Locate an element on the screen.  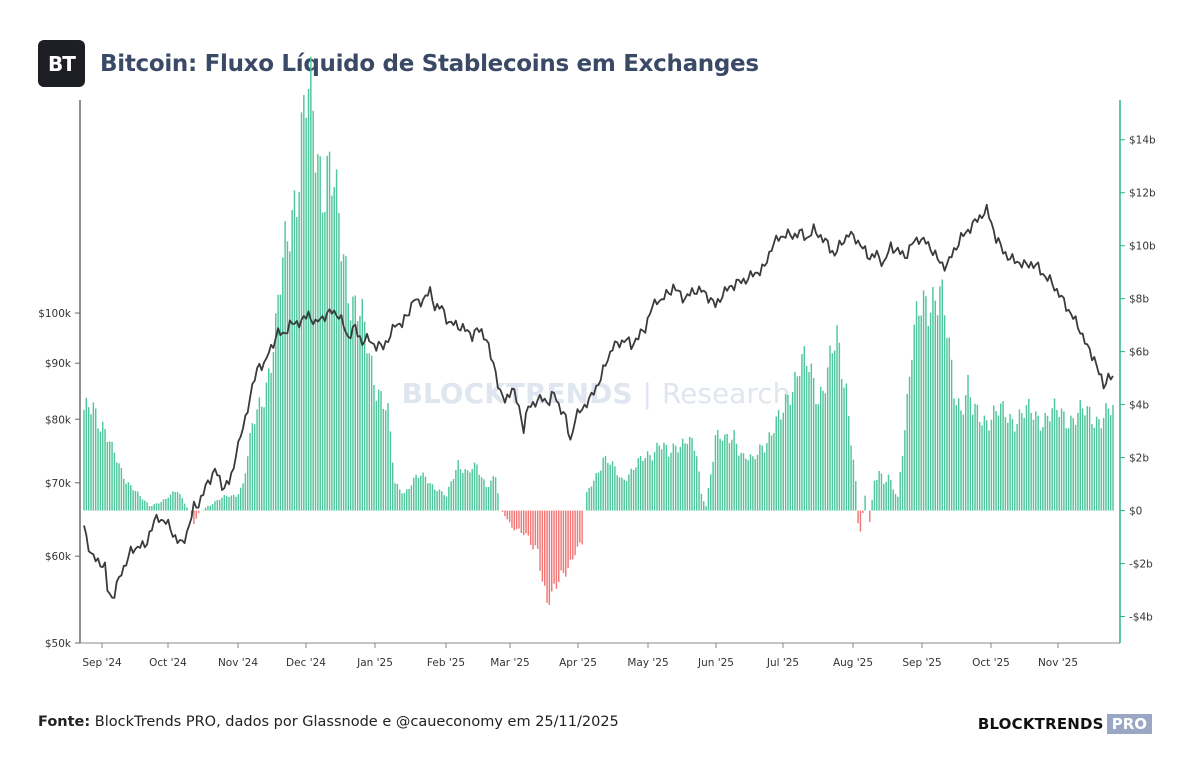
x-tick-label: Nov '24 is located at coordinates (238, 663).